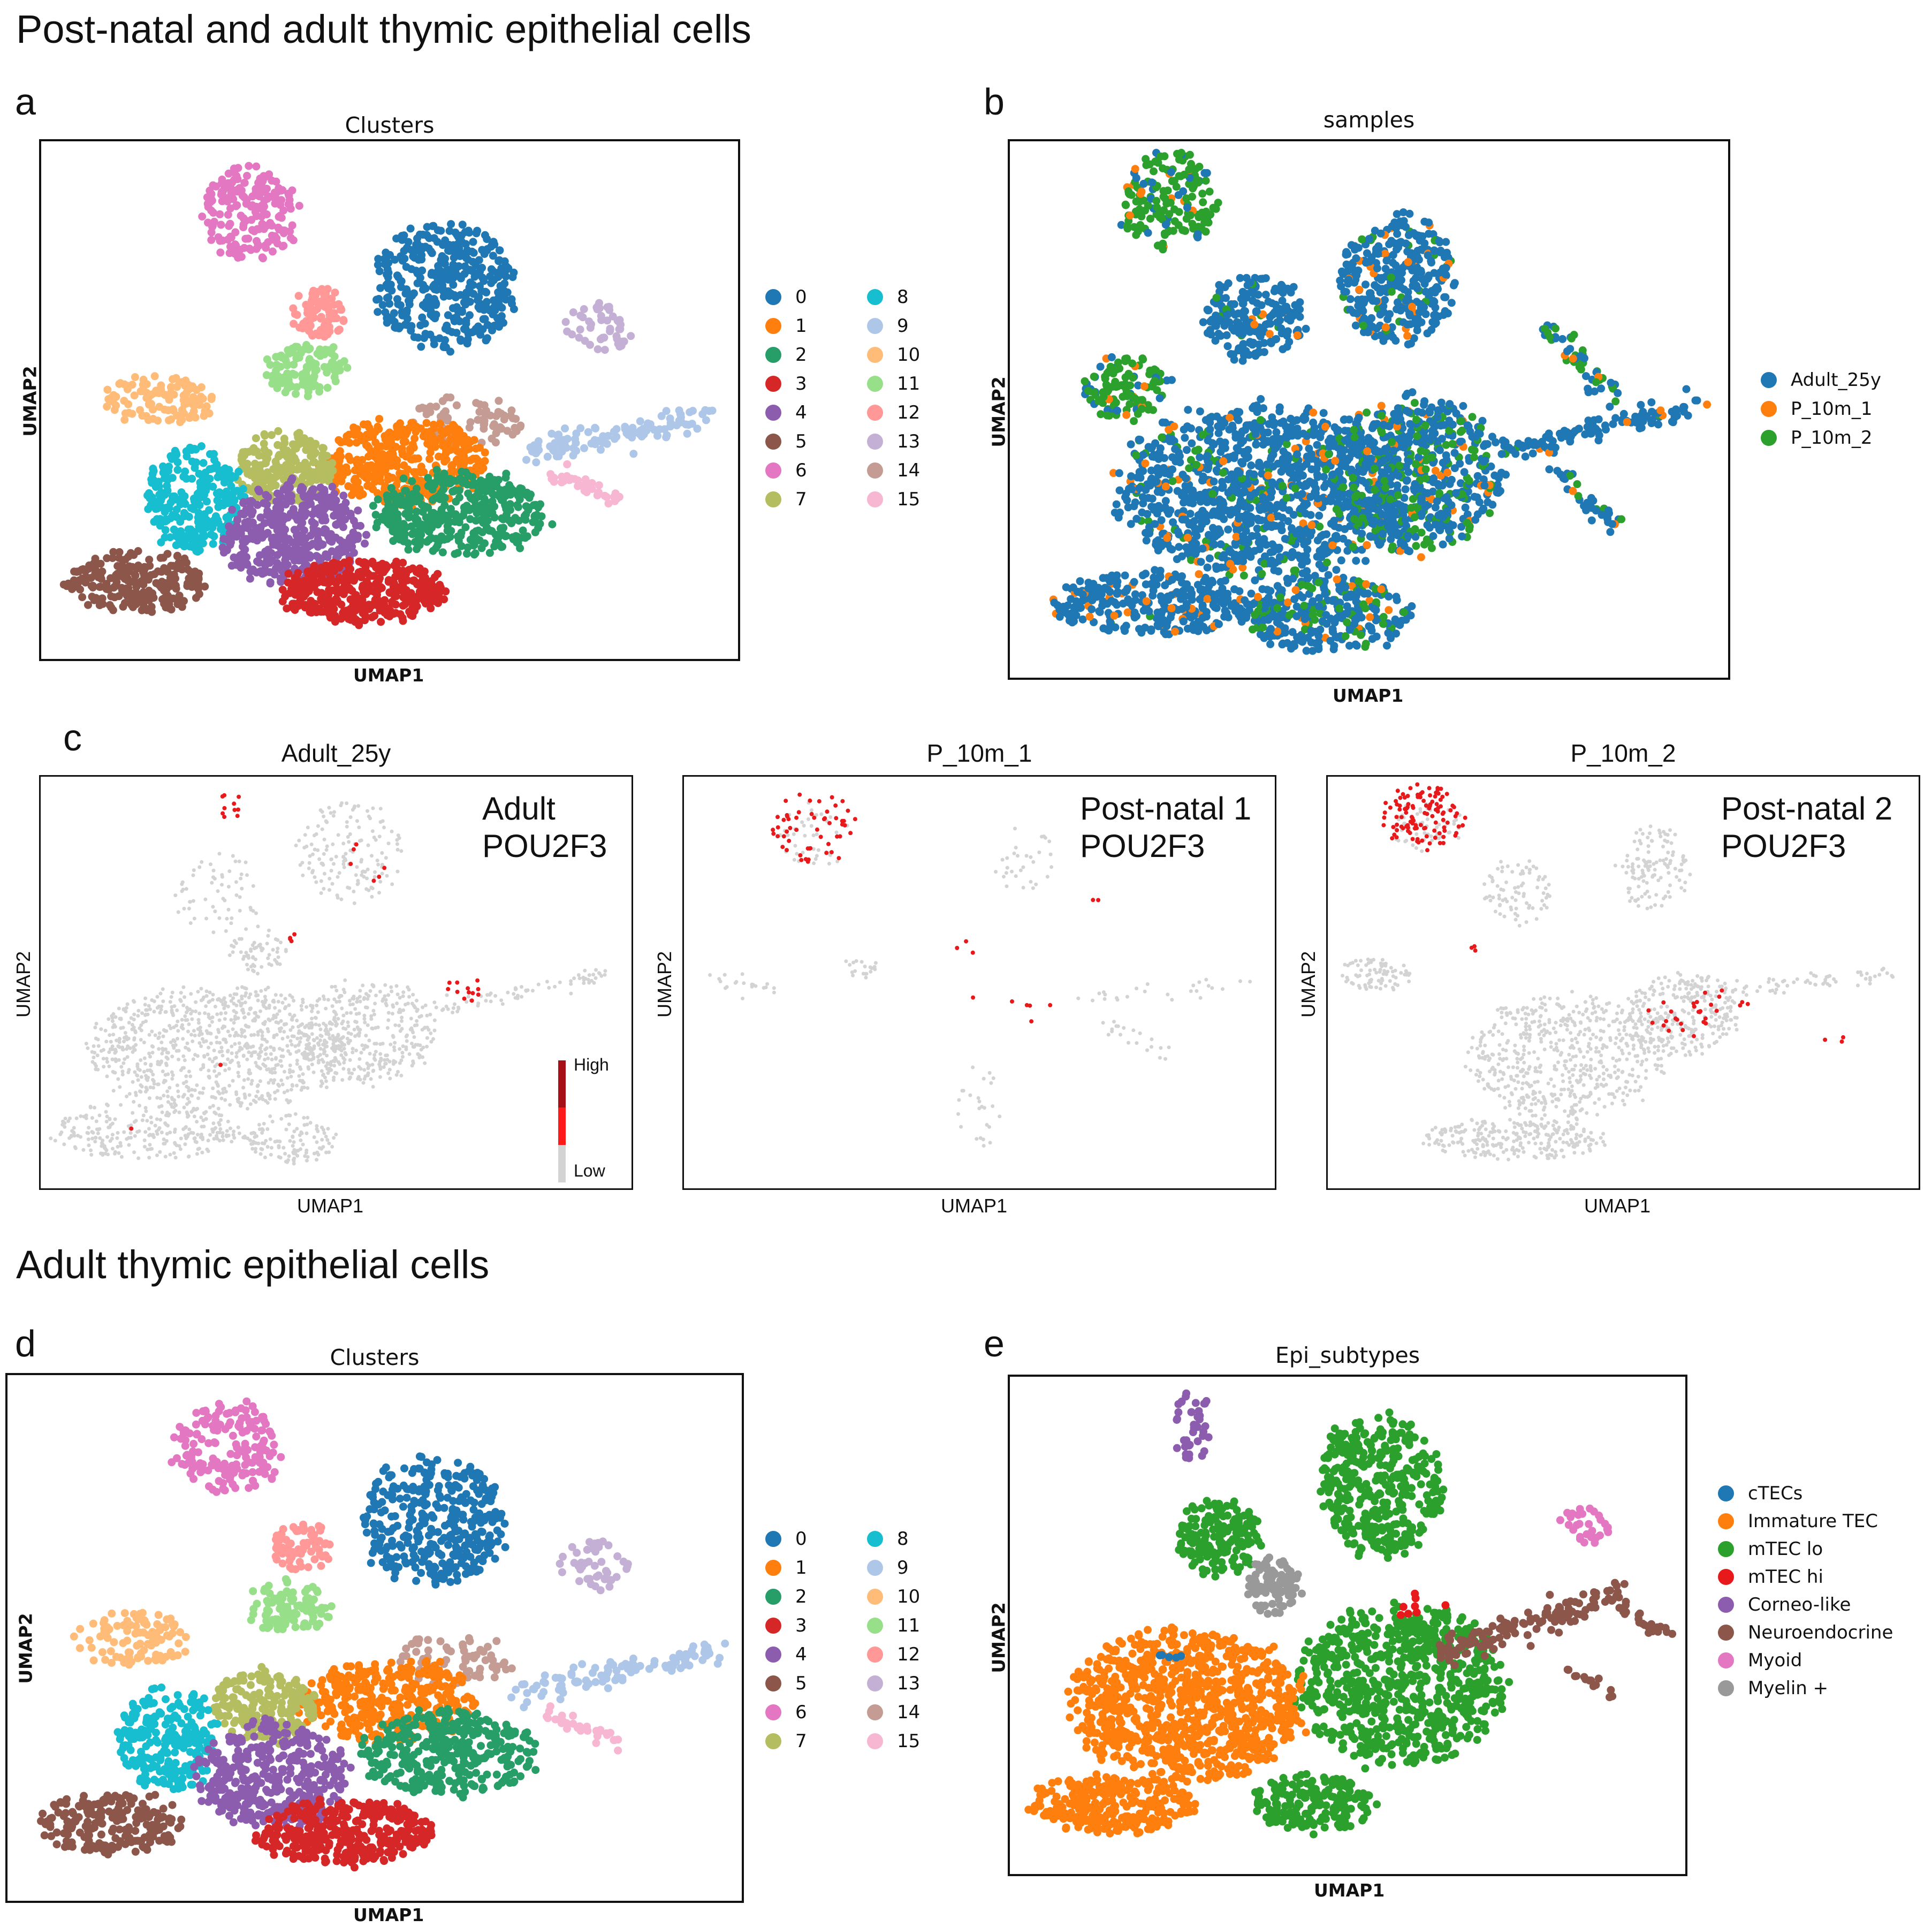  What do you see at coordinates (773, 413) in the screenshot?
I see `legend-swatch` at bounding box center [773, 413].